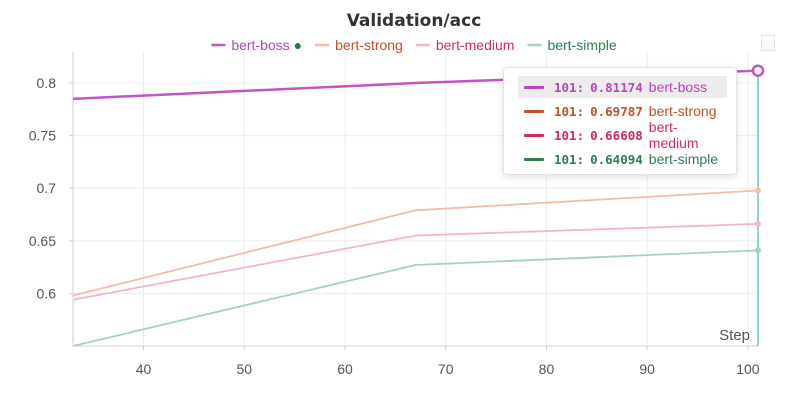 Image resolution: width=802 pixels, height=410 pixels. I want to click on x-tick-label: 100, so click(748, 369).